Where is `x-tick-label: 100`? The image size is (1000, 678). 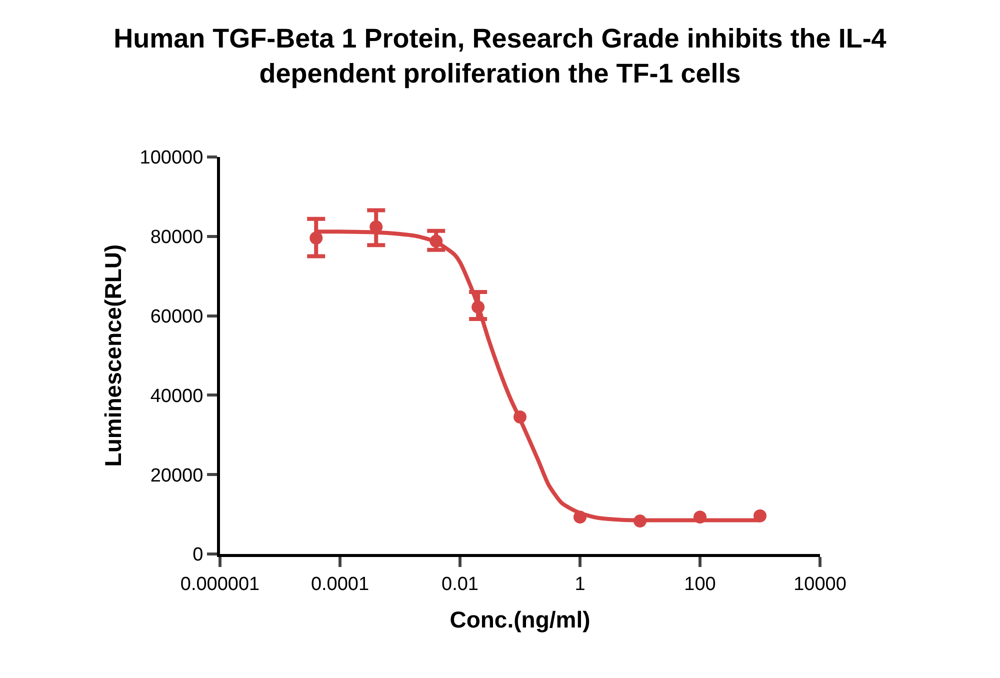
x-tick-label: 100 is located at coordinates (700, 584).